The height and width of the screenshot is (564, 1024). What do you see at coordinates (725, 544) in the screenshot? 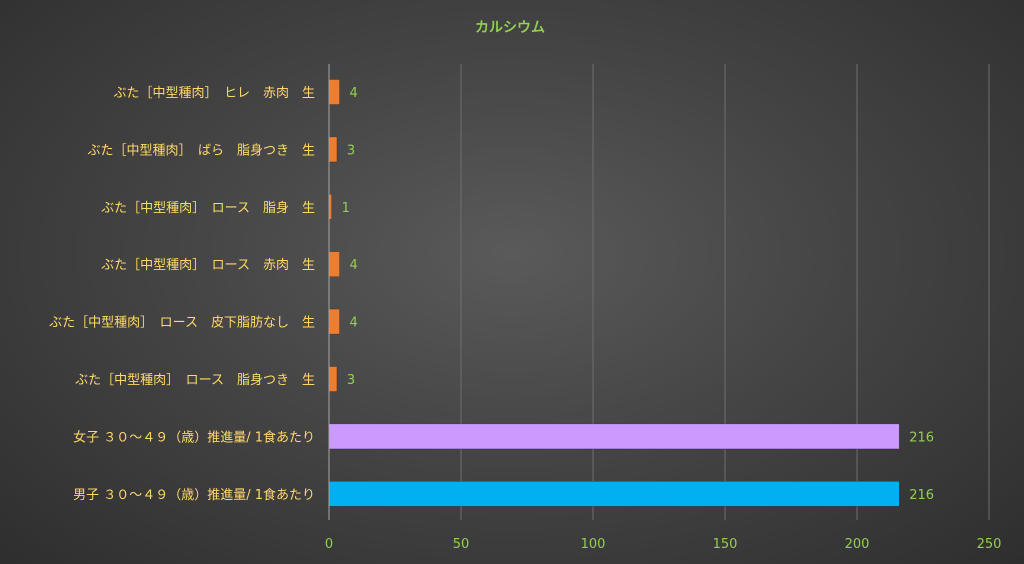
I see `x-tick-label: 150` at bounding box center [725, 544].